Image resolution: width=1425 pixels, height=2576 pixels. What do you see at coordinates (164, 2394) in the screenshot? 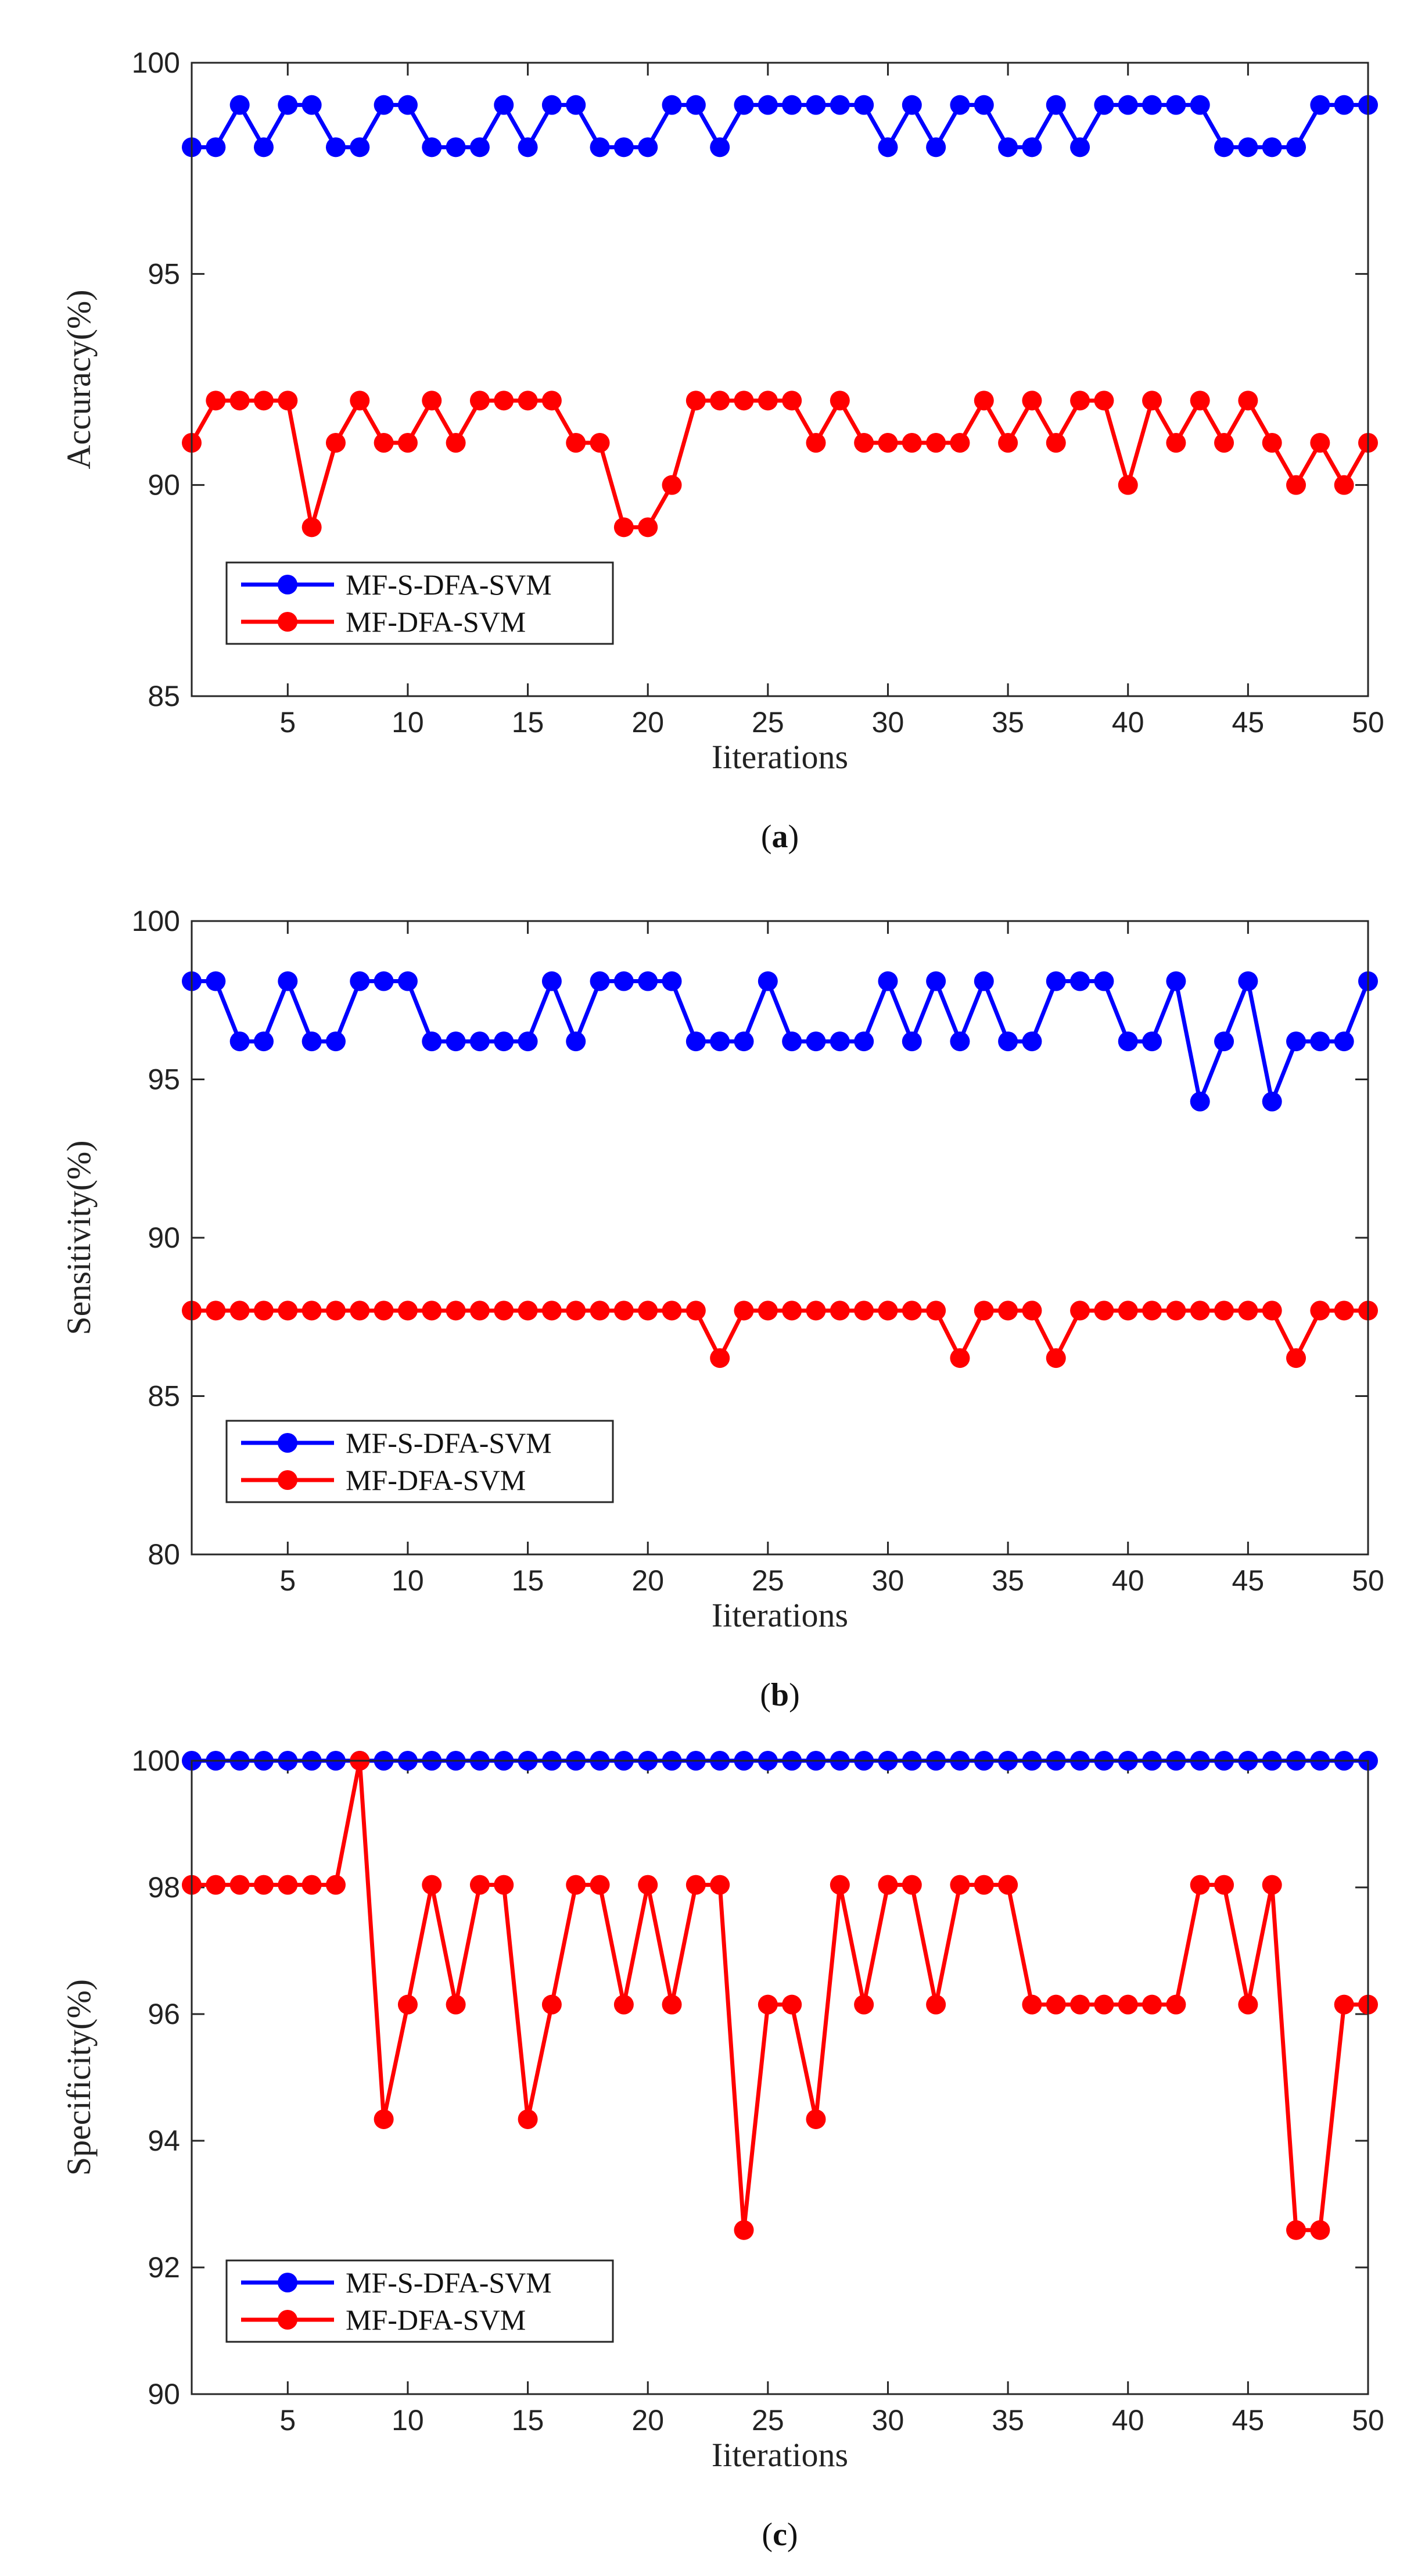
I see `panel-c-y-tick-label-90: 90` at bounding box center [164, 2394].